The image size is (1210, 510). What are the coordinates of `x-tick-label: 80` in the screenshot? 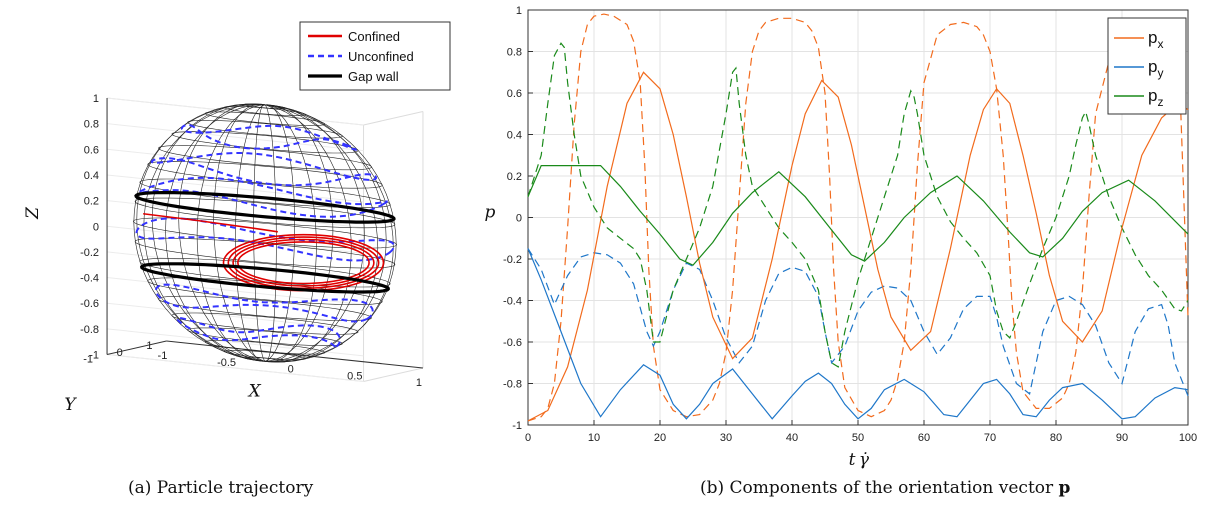 It's located at (1056, 438).